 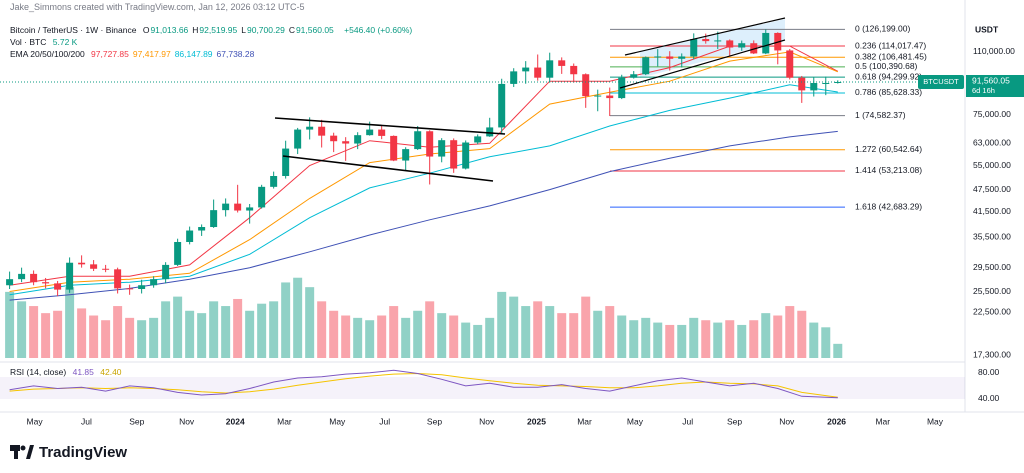 I want to click on ohlc-key: L, so click(x=243, y=30).